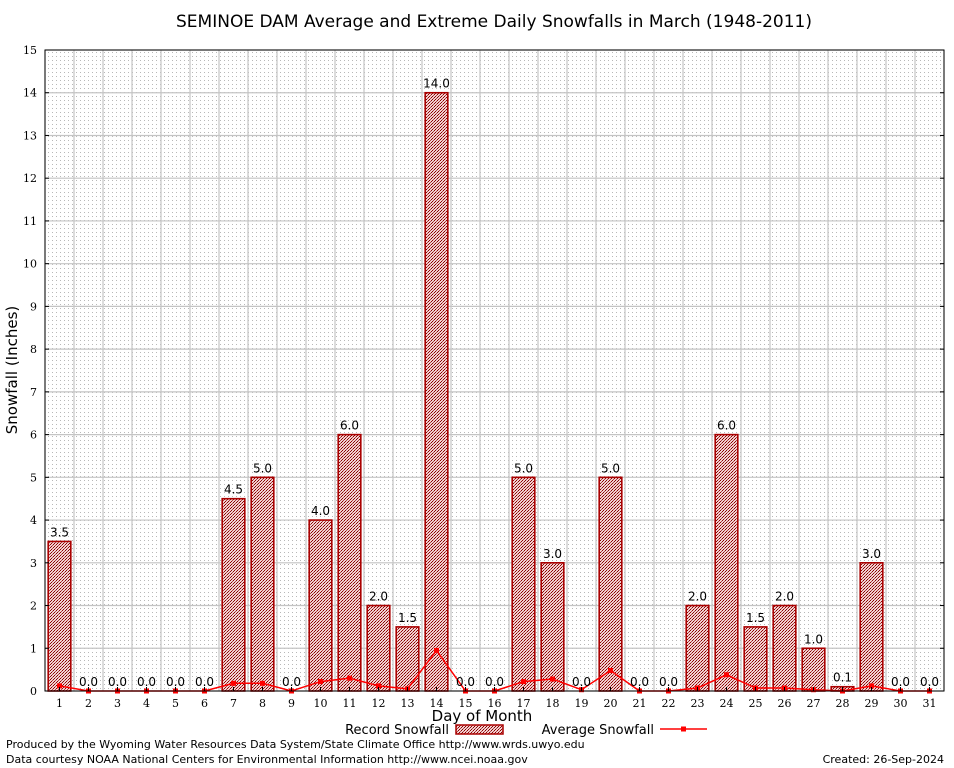 This screenshot has width=954, height=768. I want to click on bar-value-label: 4.0, so click(320, 511).